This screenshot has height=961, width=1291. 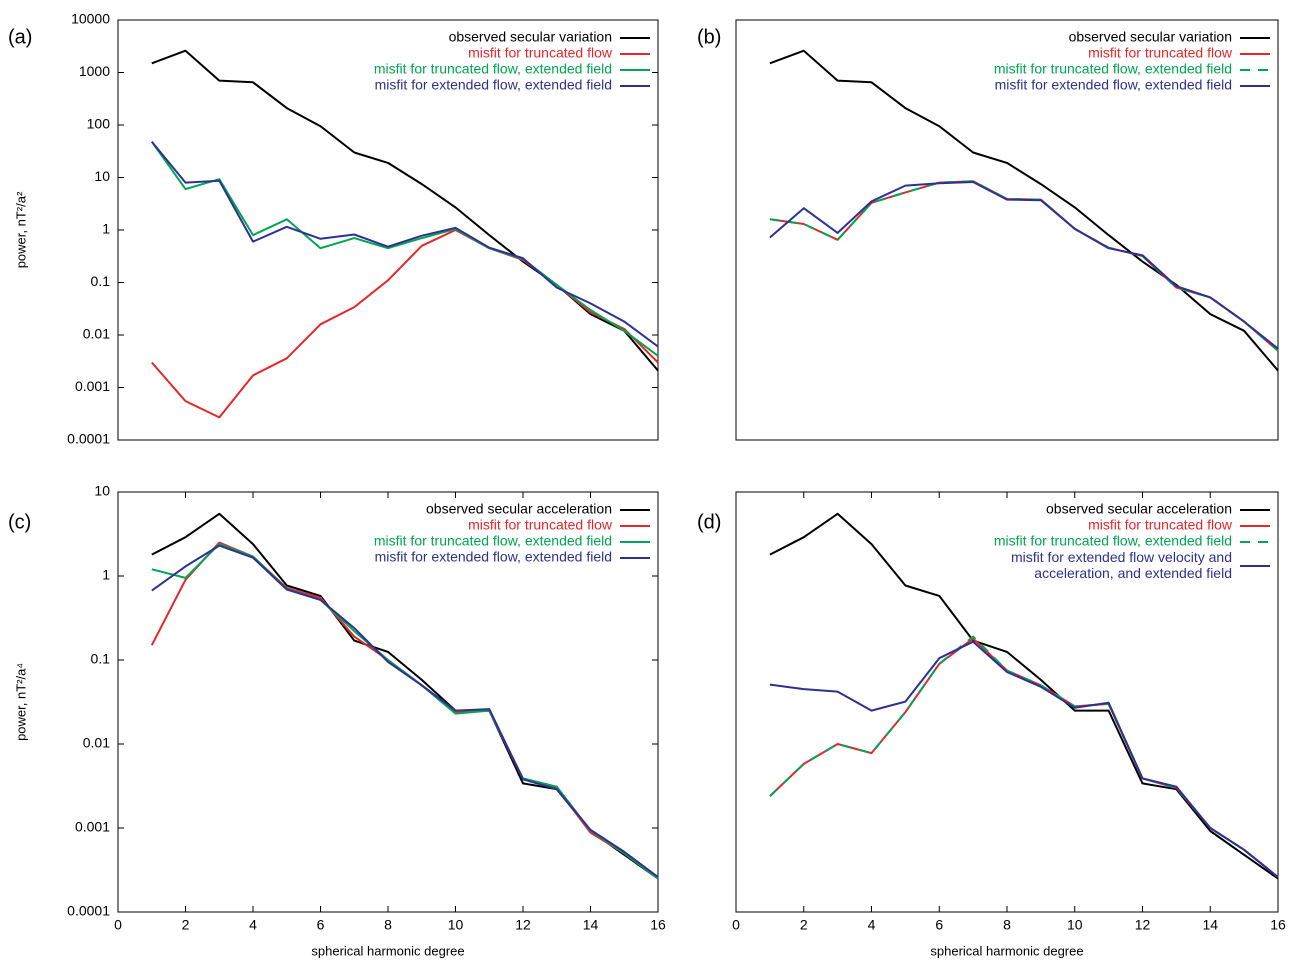 I want to click on panel-label: (b), so click(x=709, y=37).